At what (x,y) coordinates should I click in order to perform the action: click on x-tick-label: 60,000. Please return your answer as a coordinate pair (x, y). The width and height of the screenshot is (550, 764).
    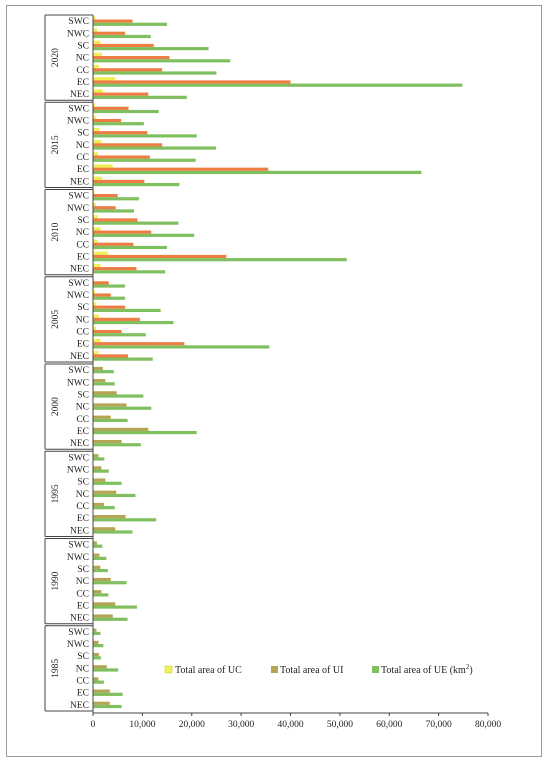
    Looking at the image, I should click on (389, 725).